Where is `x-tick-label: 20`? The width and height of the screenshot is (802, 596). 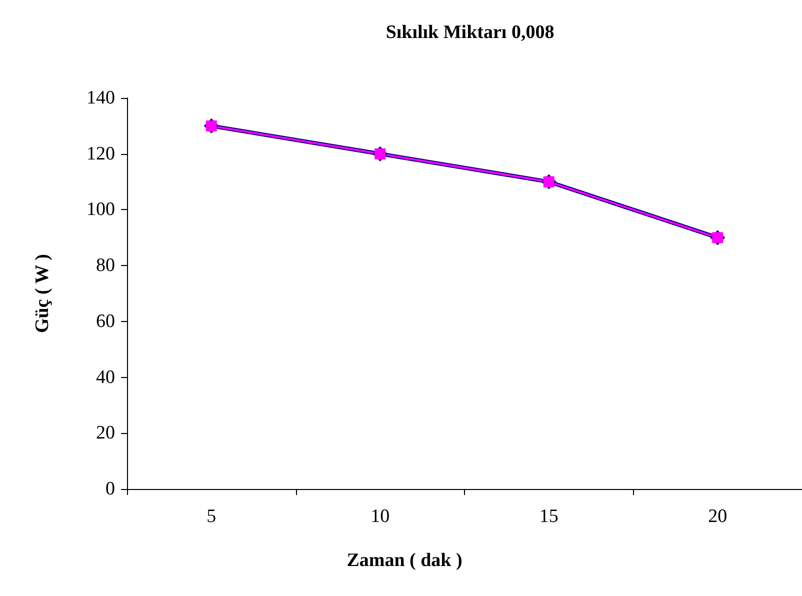
x-tick-label: 20 is located at coordinates (718, 516).